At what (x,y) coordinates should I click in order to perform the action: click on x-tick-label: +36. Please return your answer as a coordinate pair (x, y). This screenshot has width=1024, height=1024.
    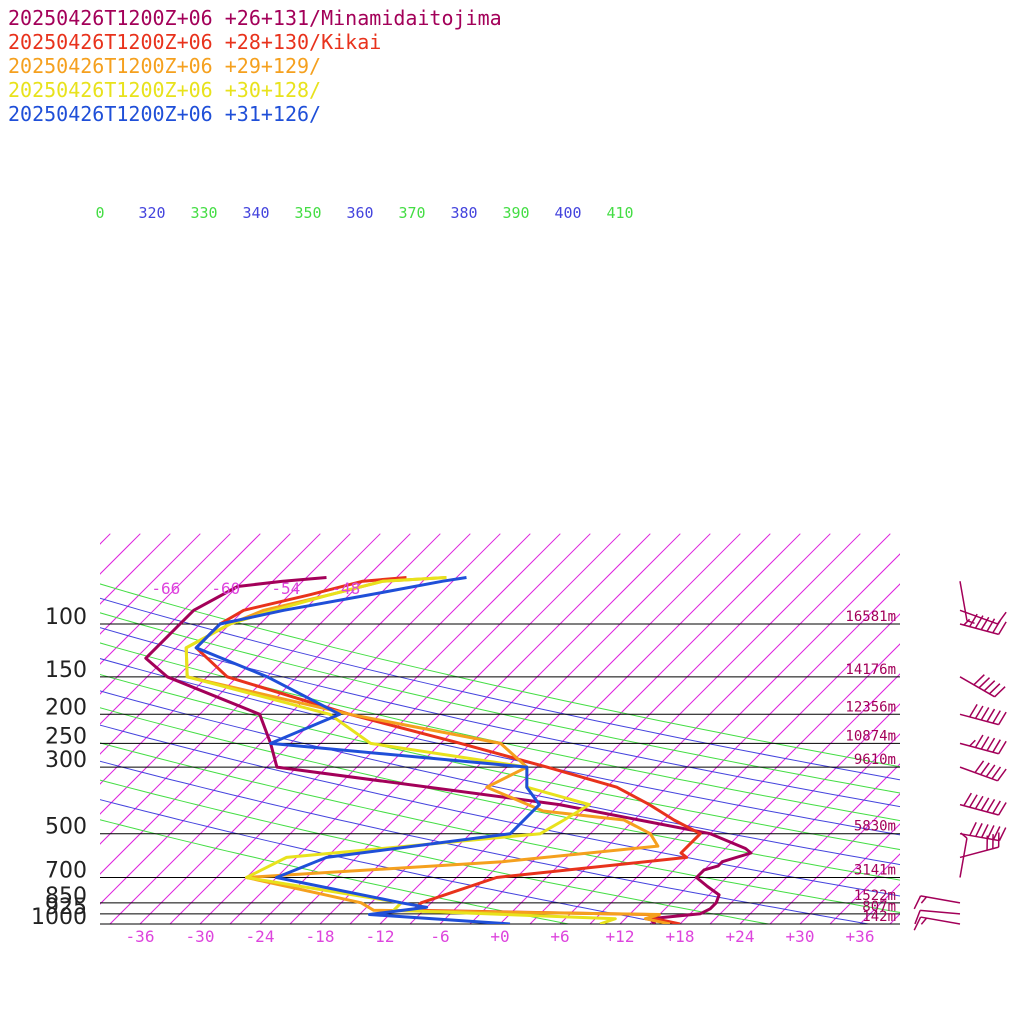
    Looking at the image, I should click on (860, 936).